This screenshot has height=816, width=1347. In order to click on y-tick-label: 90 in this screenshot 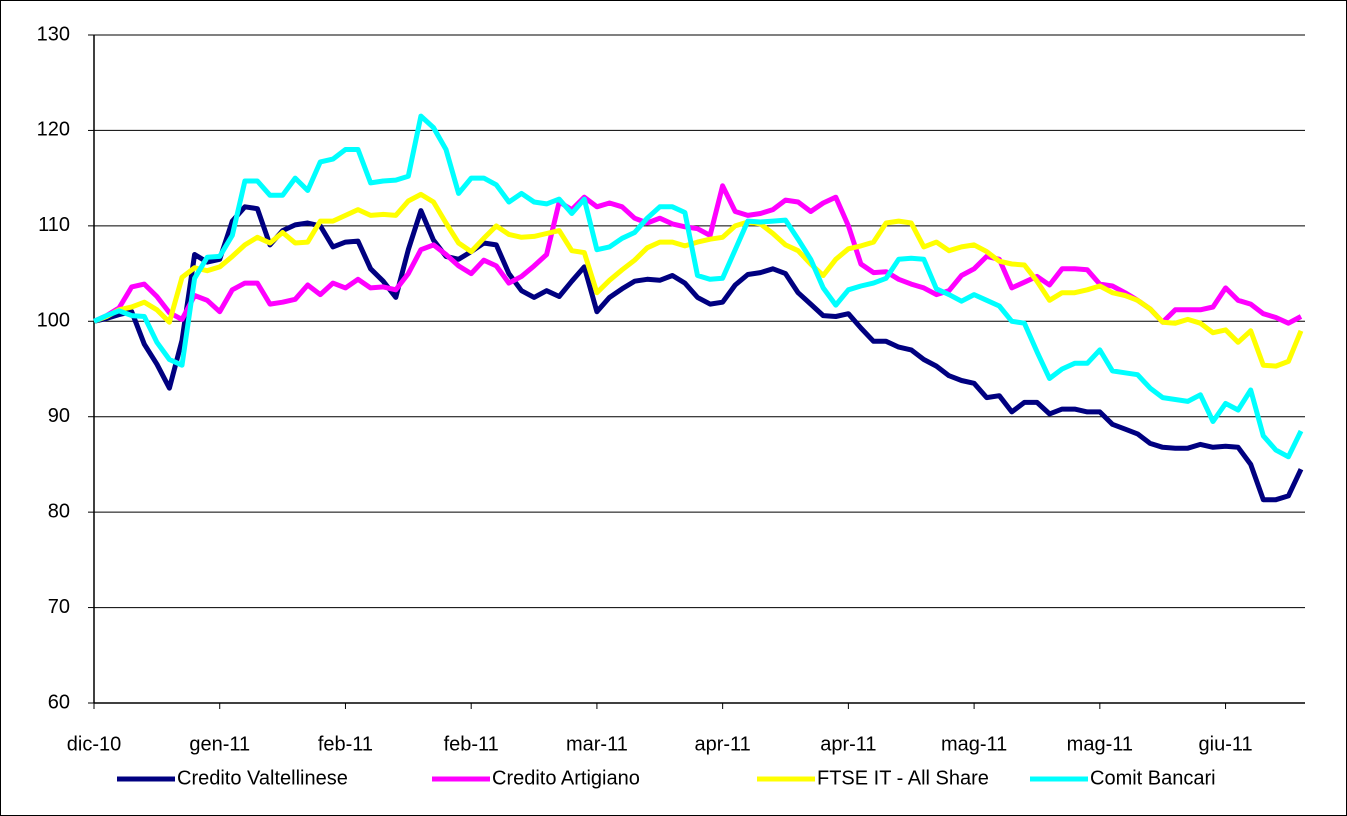, I will do `click(59, 416)`.